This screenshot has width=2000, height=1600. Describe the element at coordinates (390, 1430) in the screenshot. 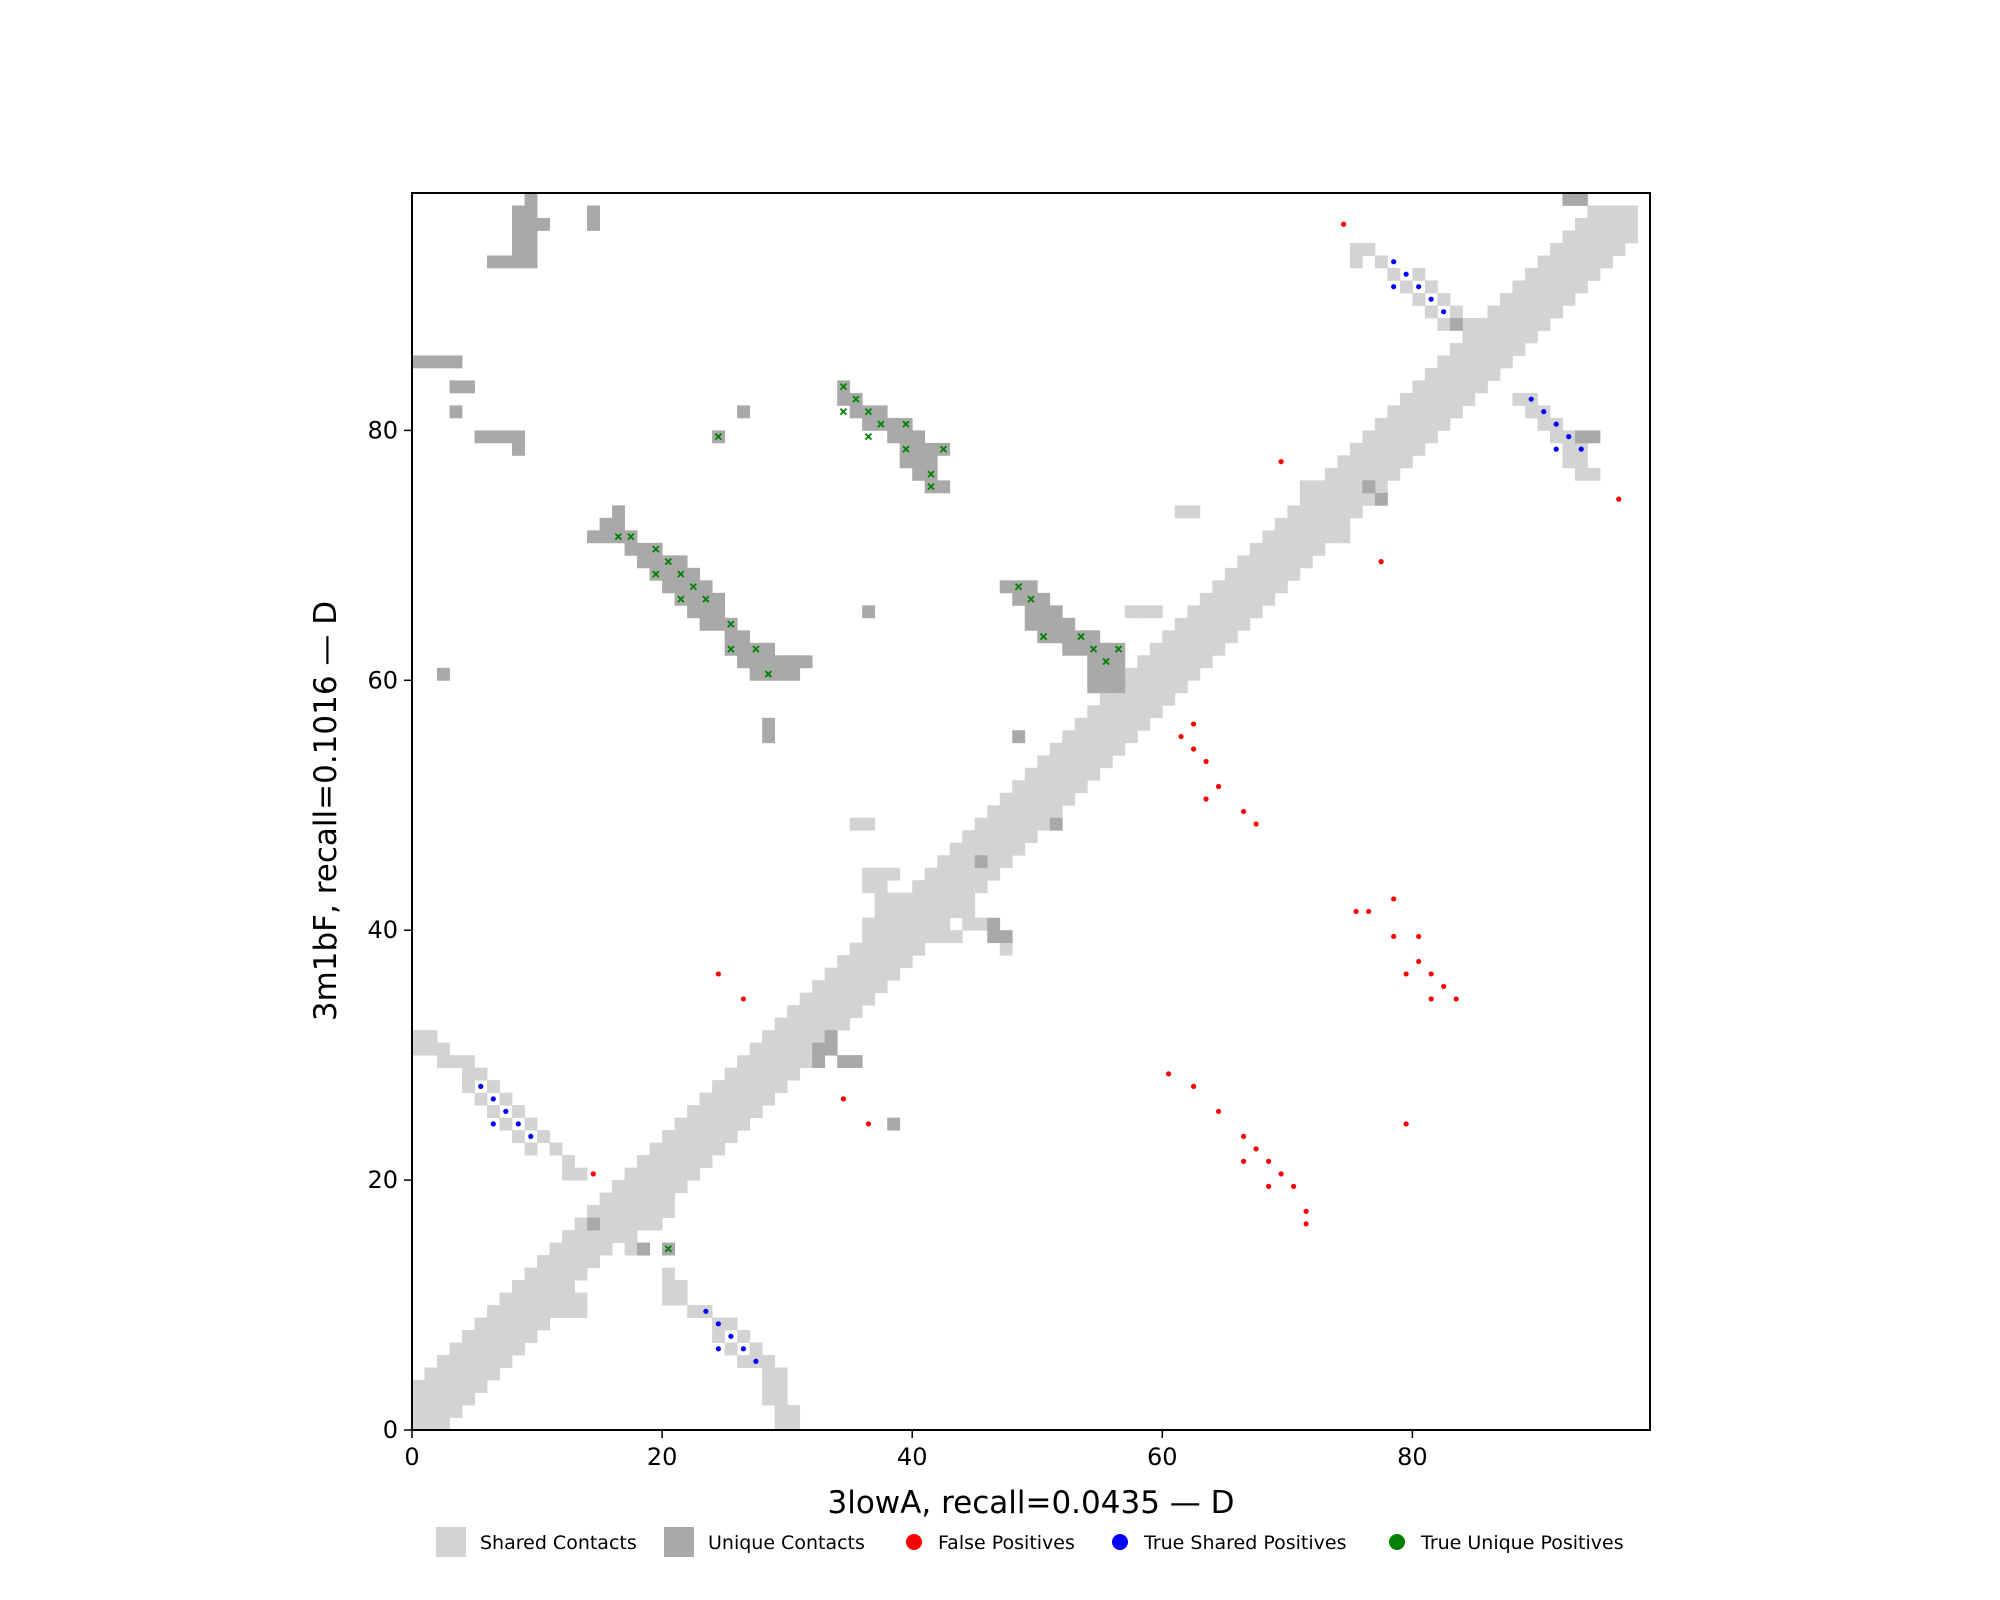

I see `y-tick-label: 0` at that location.